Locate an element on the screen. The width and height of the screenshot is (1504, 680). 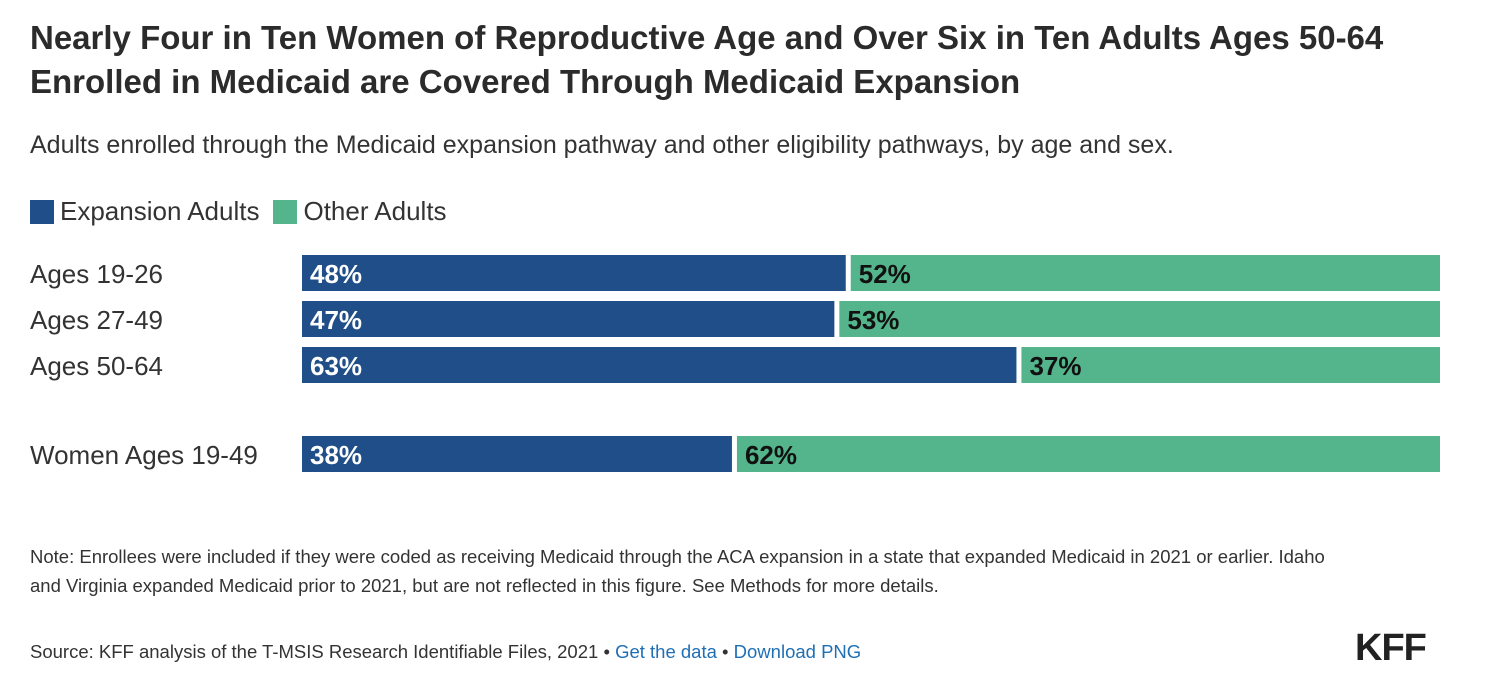
legend-label-expansion: Expansion Adults is located at coordinates (160, 211).